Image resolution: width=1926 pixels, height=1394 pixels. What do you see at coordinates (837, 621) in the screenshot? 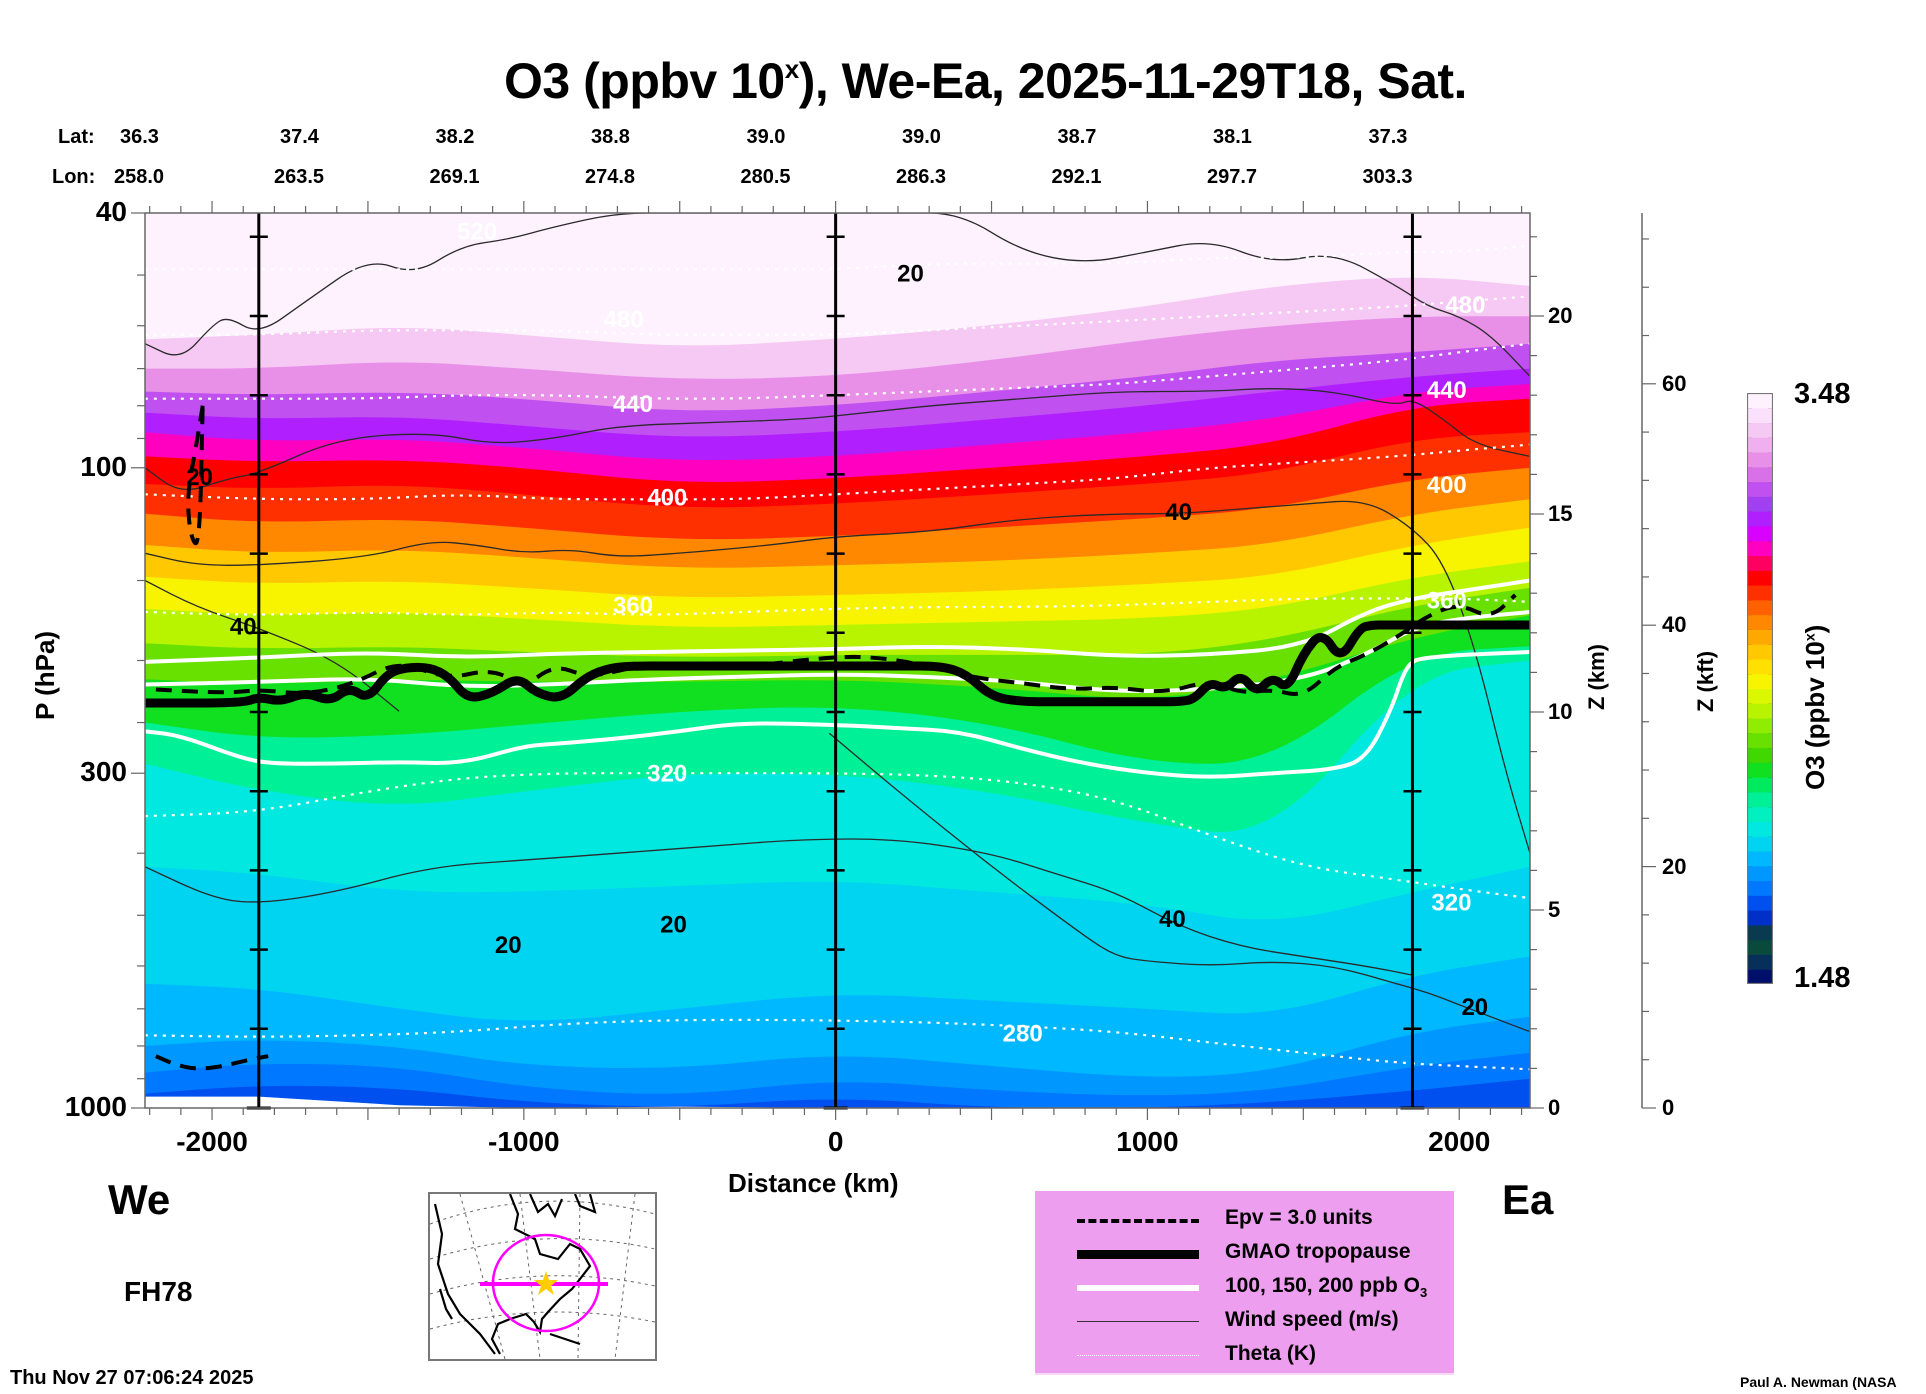
I see `100-ppb-o3-line` at bounding box center [837, 621].